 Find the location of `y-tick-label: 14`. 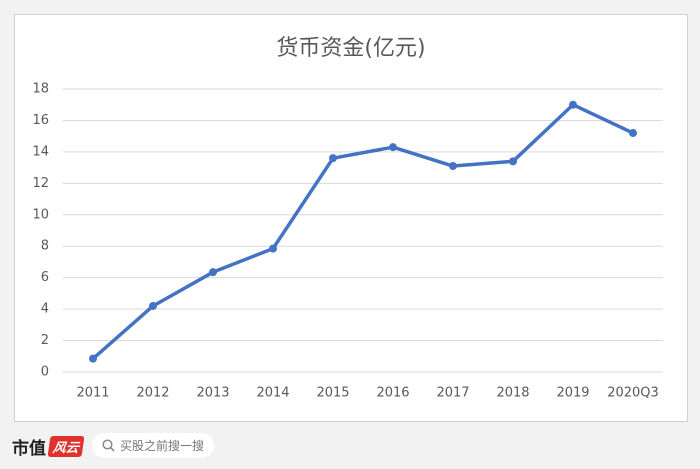

y-tick-label: 14 is located at coordinates (40, 151).